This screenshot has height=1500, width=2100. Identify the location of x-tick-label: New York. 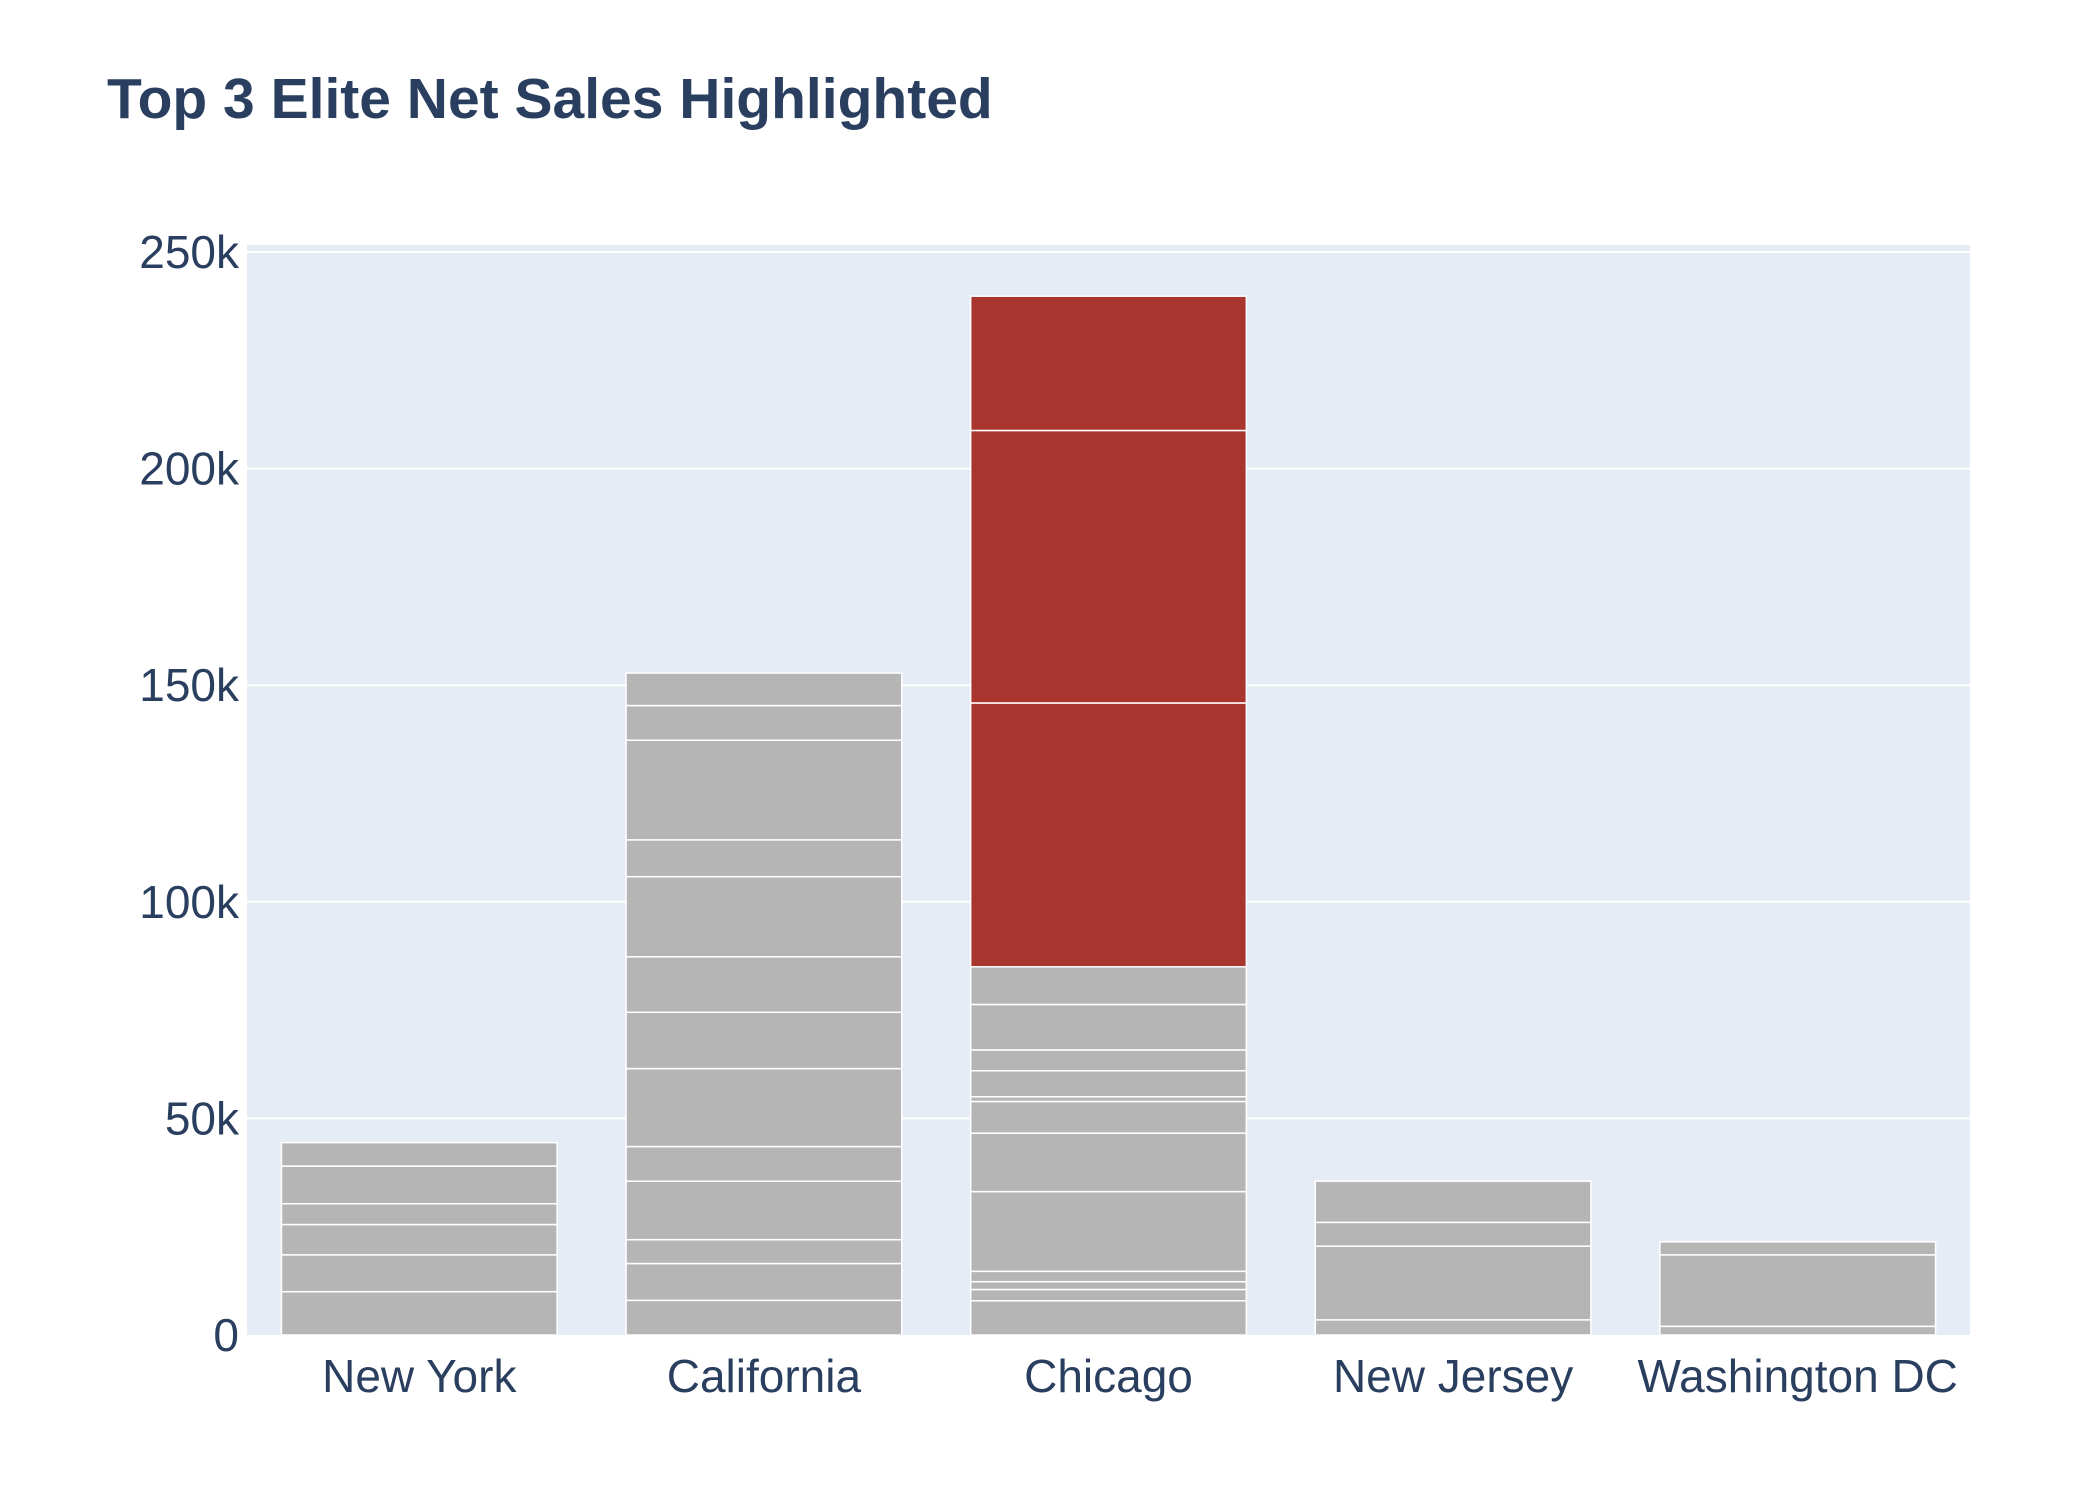
(419, 1376).